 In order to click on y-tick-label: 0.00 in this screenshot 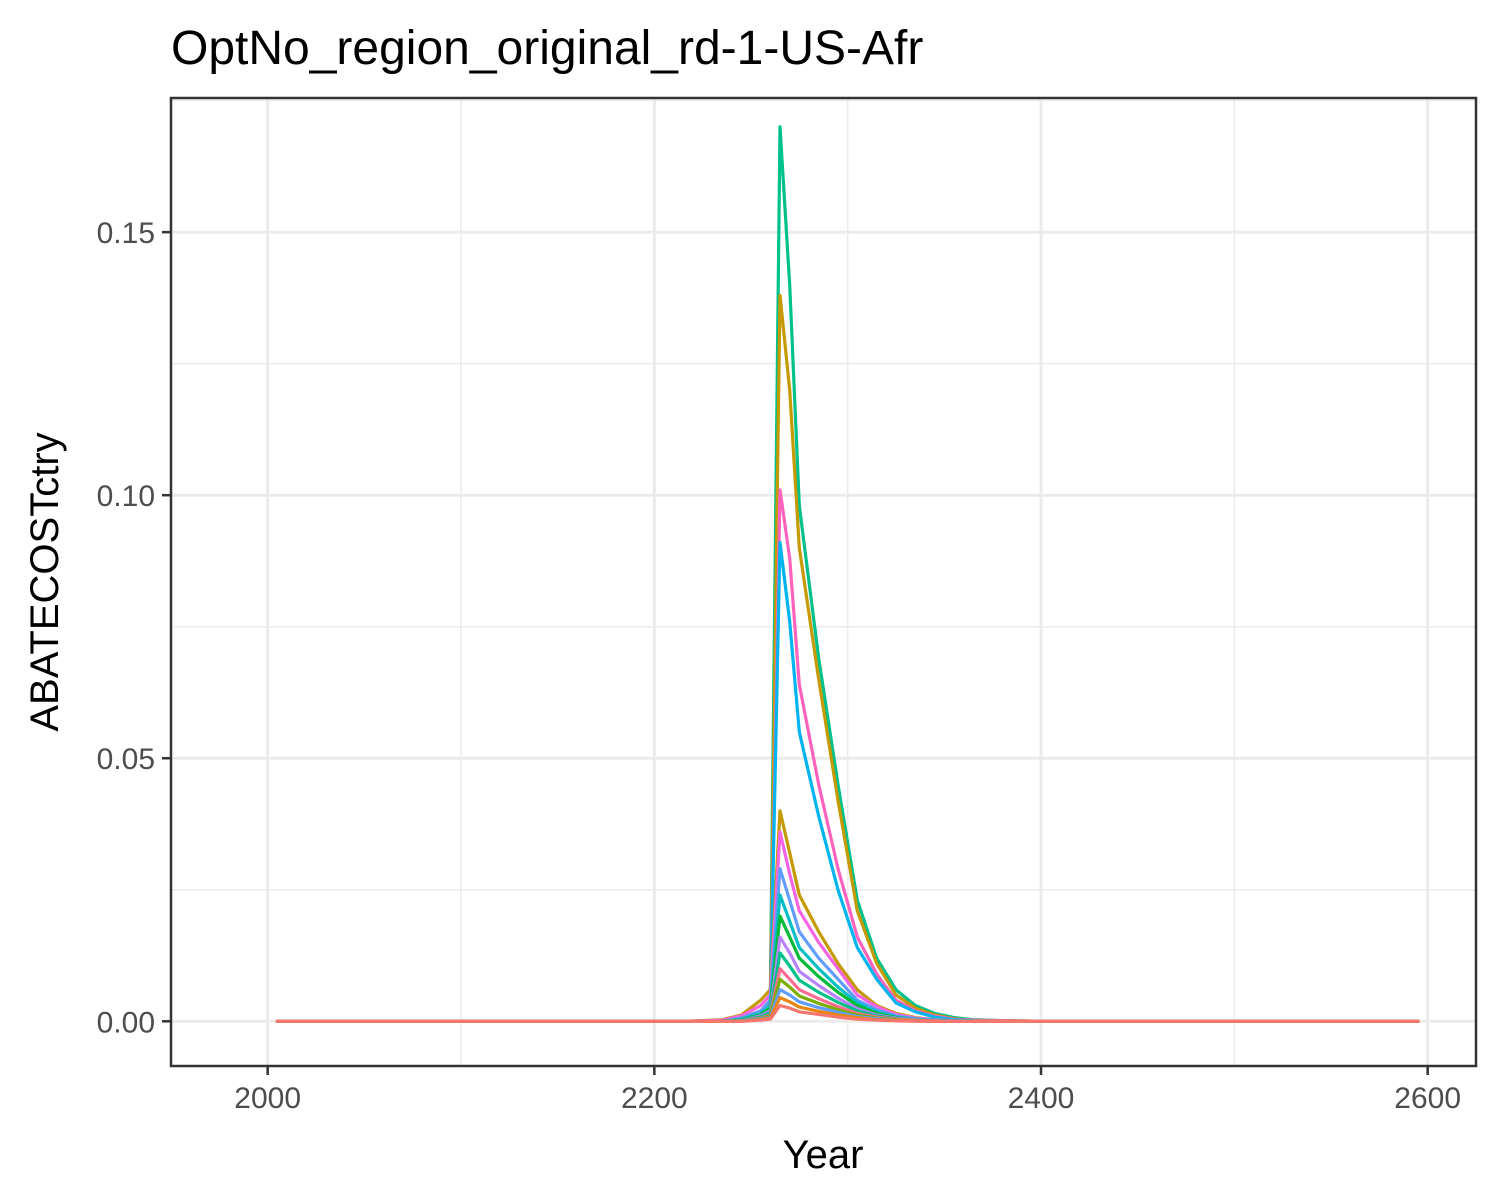, I will do `click(126, 1022)`.